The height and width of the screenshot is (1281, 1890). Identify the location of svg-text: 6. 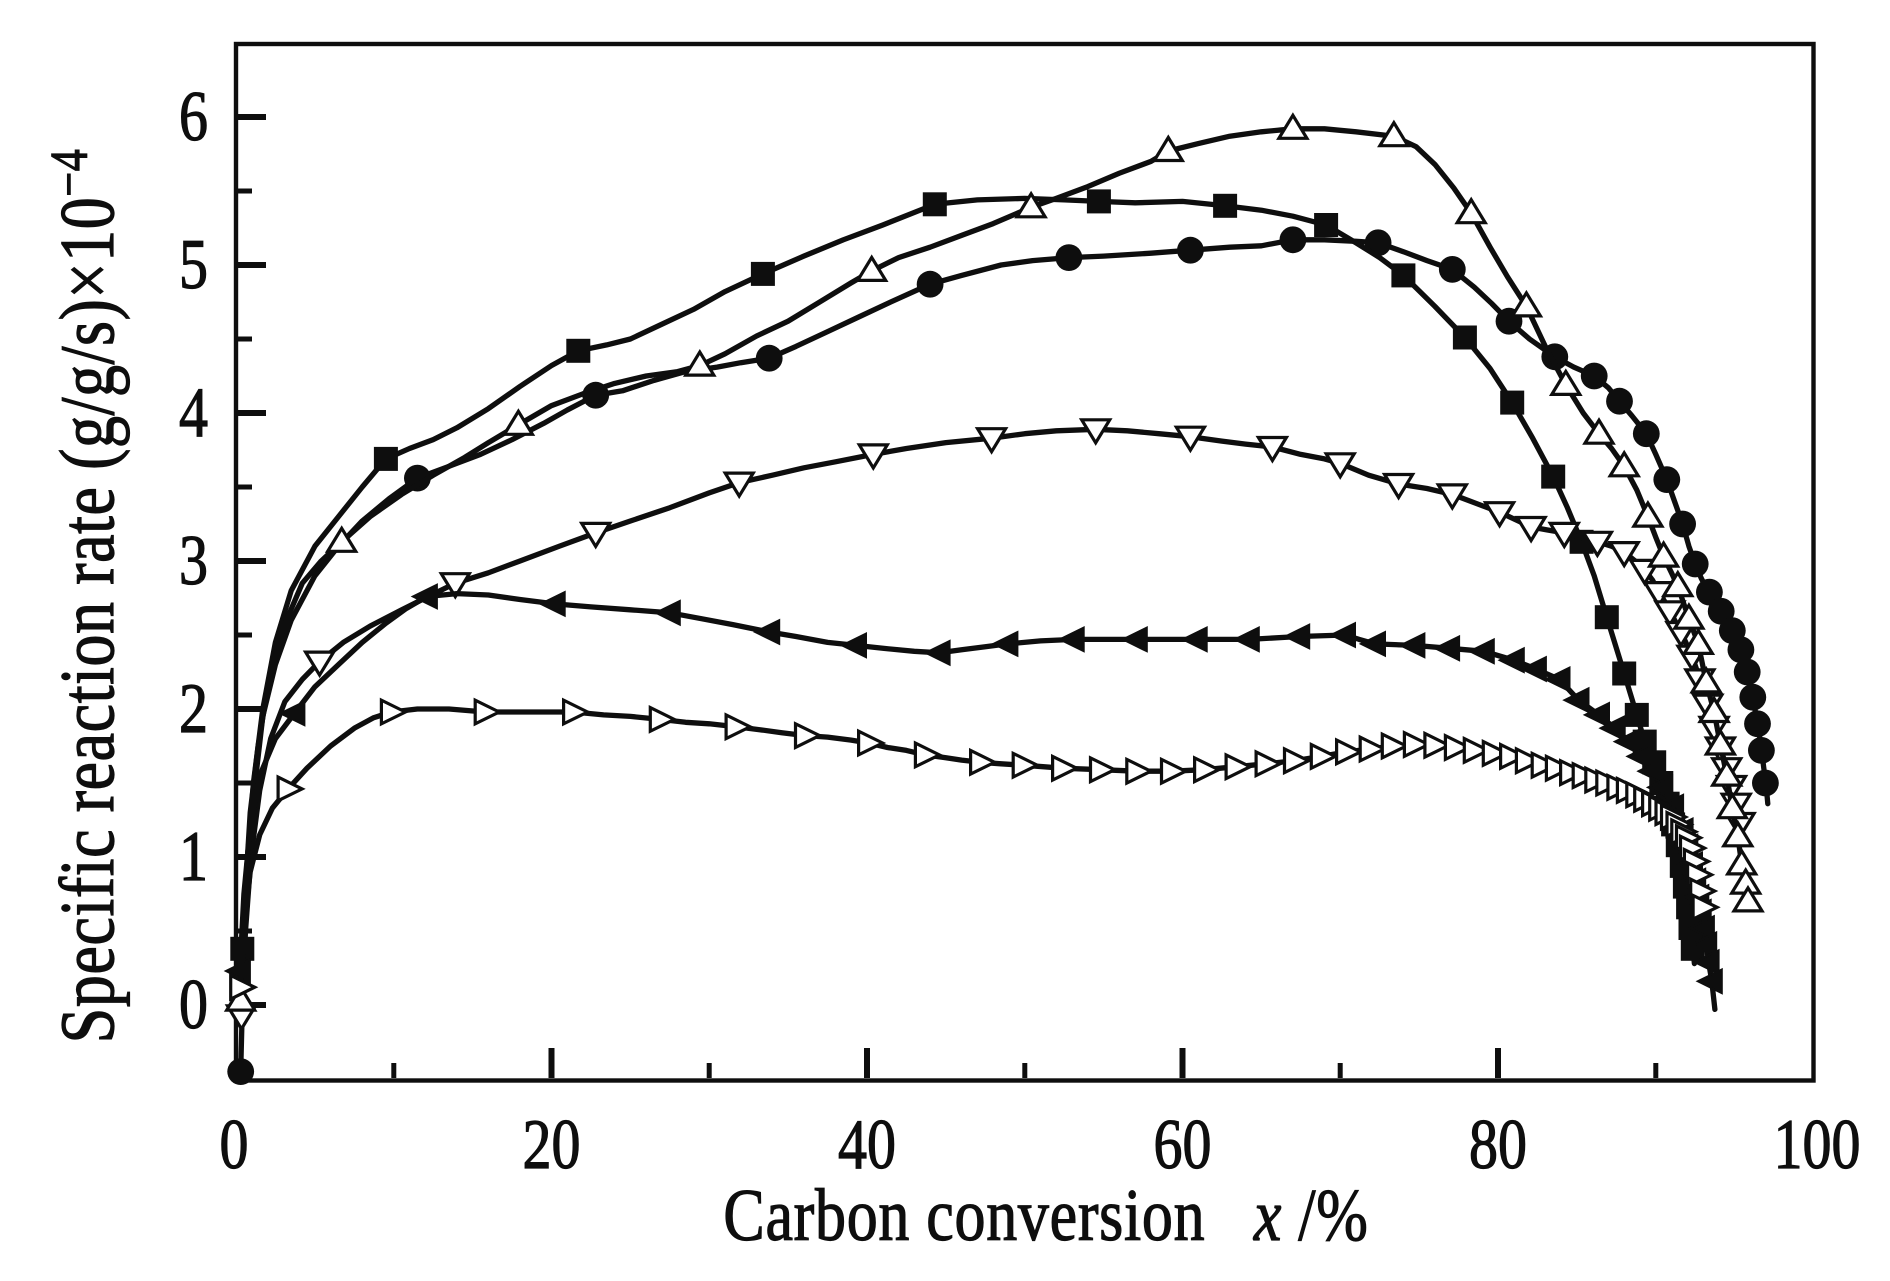
(193, 116).